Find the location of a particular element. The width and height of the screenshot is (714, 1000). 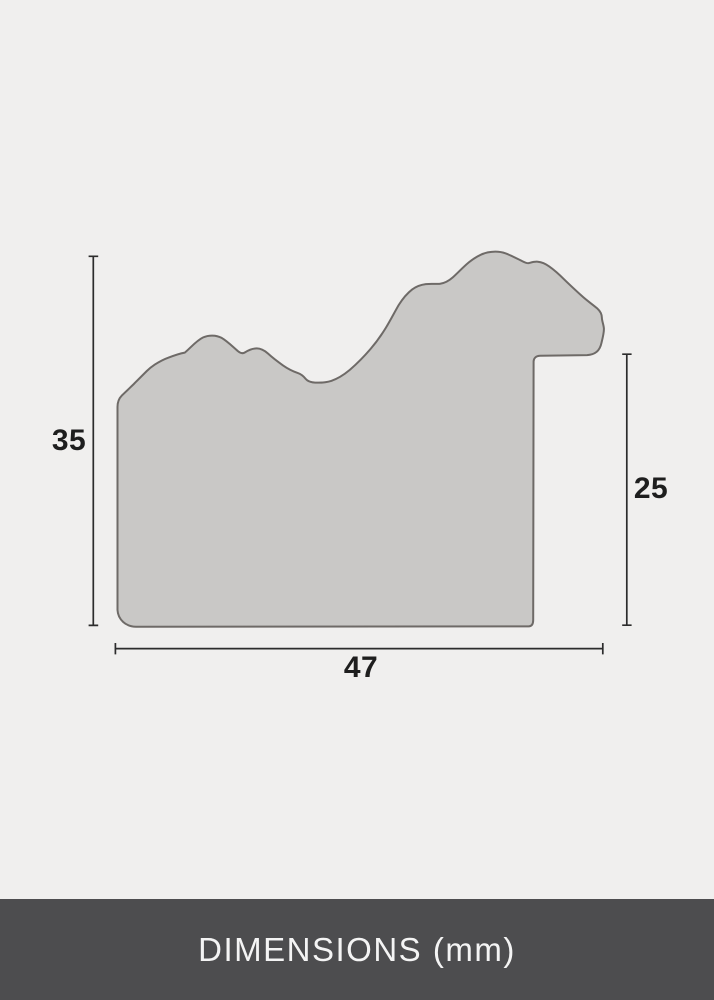

dimension-label-left-height: 35 is located at coordinates (69, 440).